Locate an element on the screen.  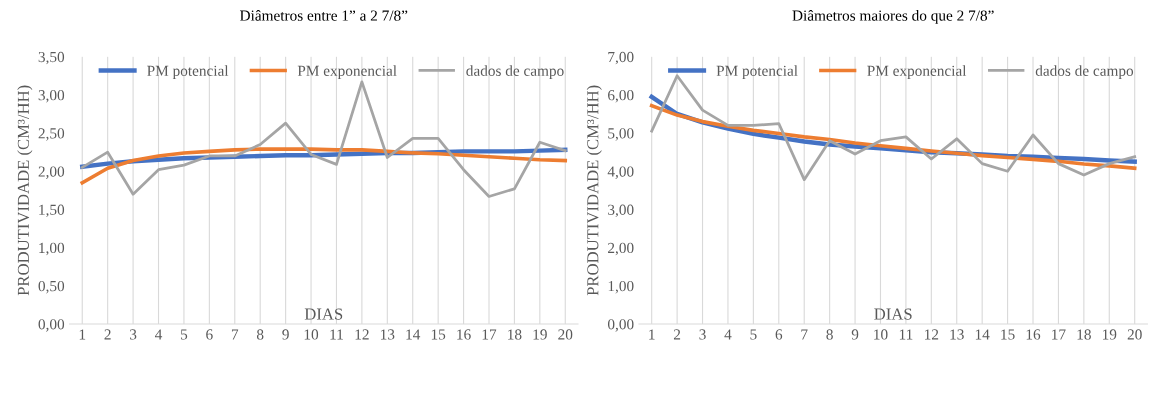
chart-title: Diâmetros entre 1” a 2 7/8” is located at coordinates (323, 15).